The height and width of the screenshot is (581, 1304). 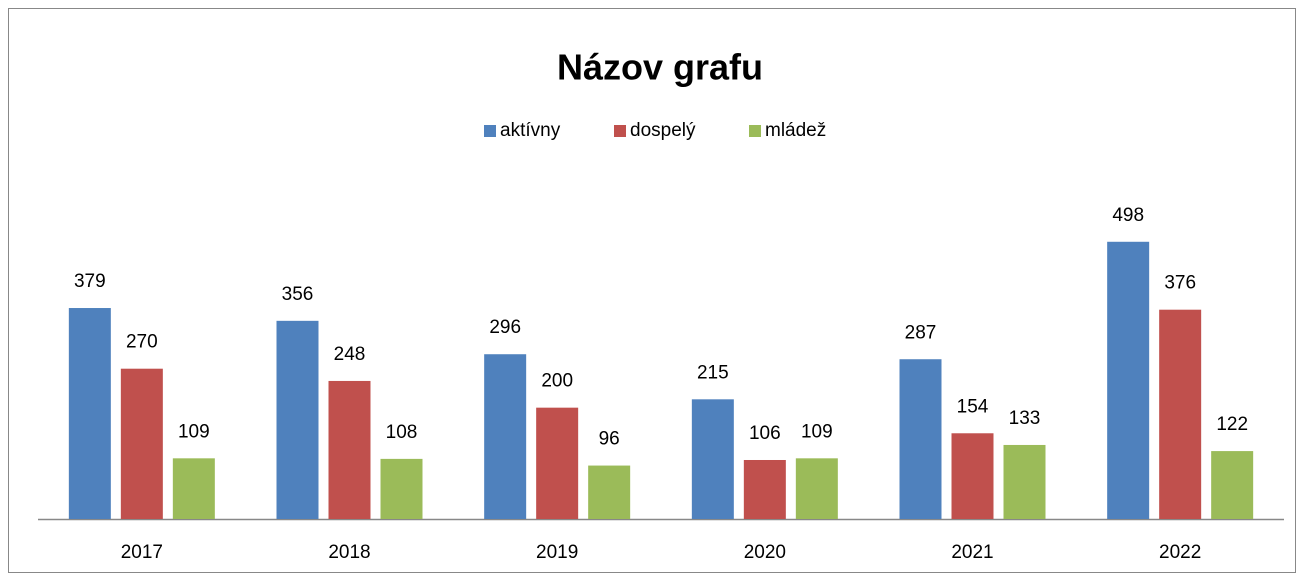 I want to click on data-label: 215, so click(x=713, y=372).